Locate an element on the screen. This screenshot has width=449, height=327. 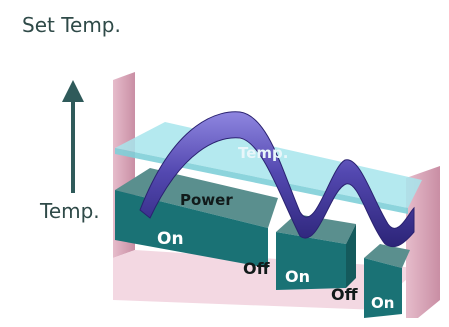
off-label-2: Off is located at coordinates (345, 294).